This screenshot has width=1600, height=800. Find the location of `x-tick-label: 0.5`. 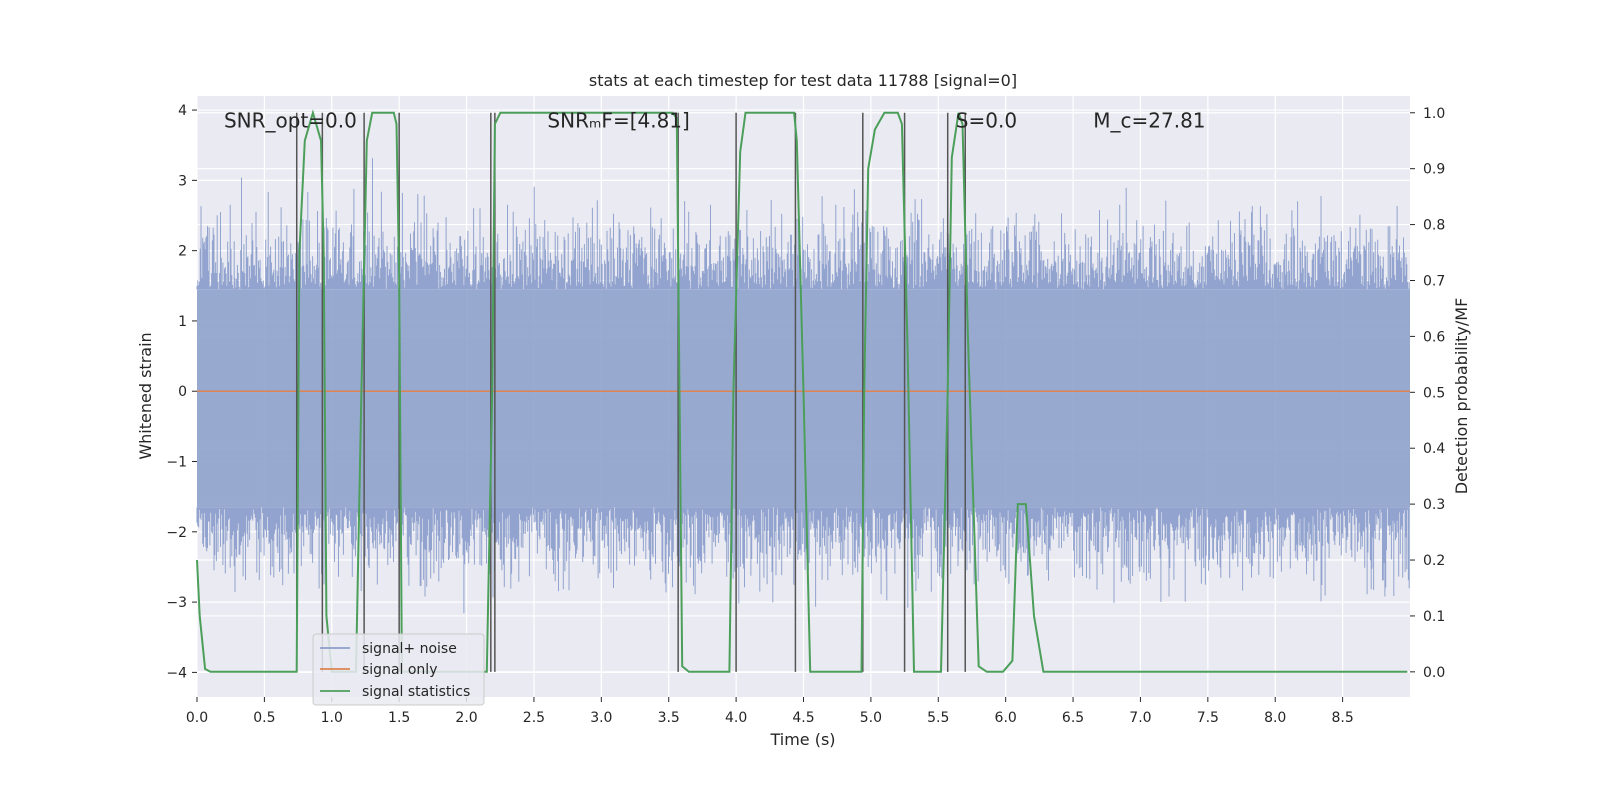

x-tick-label: 0.5 is located at coordinates (264, 718).